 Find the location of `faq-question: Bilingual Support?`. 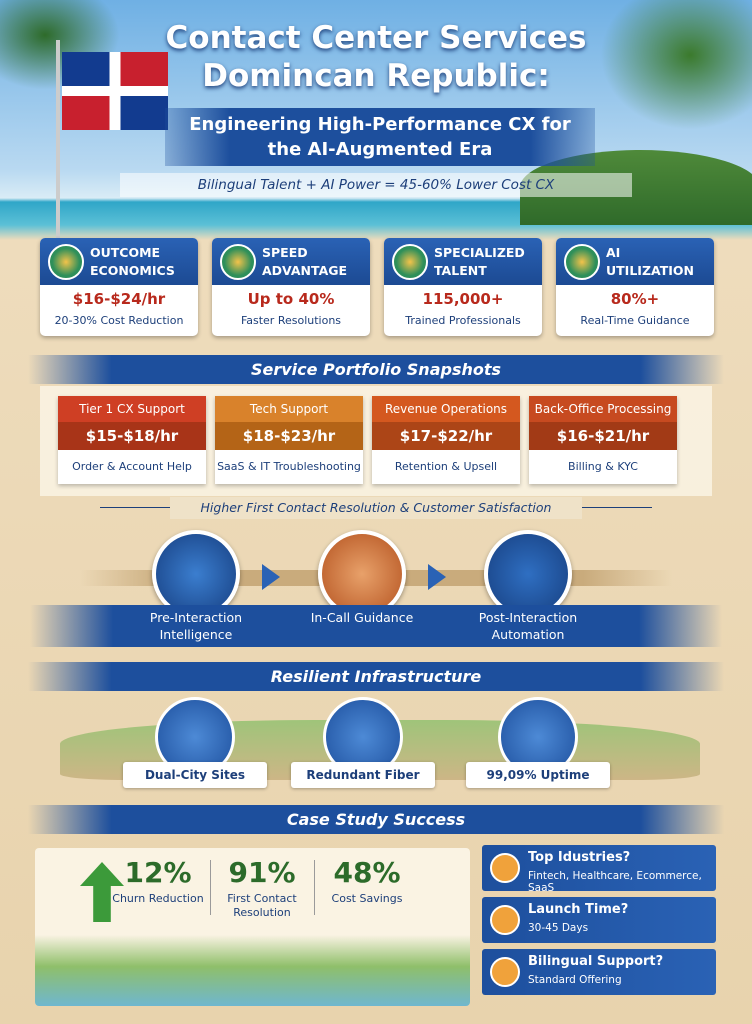

faq-question: Bilingual Support? is located at coordinates (596, 961).